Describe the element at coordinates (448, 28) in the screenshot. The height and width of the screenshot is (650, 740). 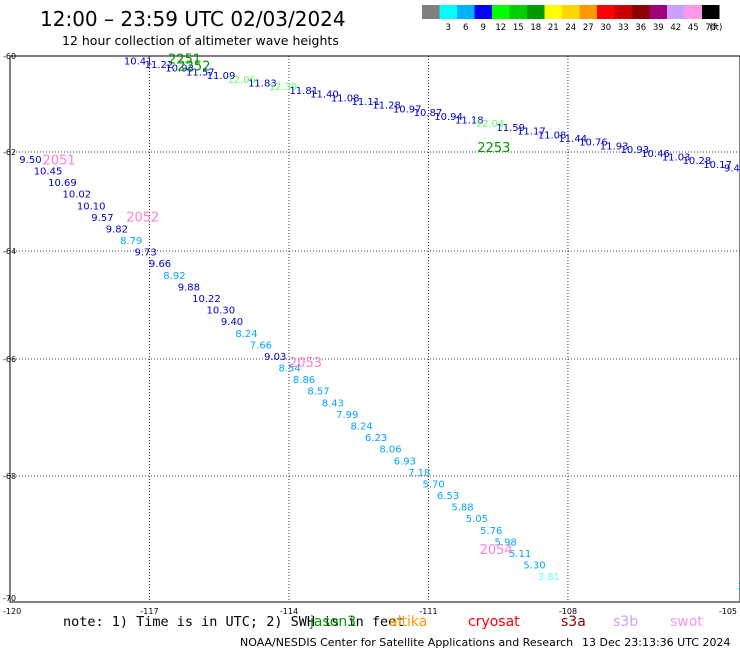
I see `legend-tick-label: 3` at that location.